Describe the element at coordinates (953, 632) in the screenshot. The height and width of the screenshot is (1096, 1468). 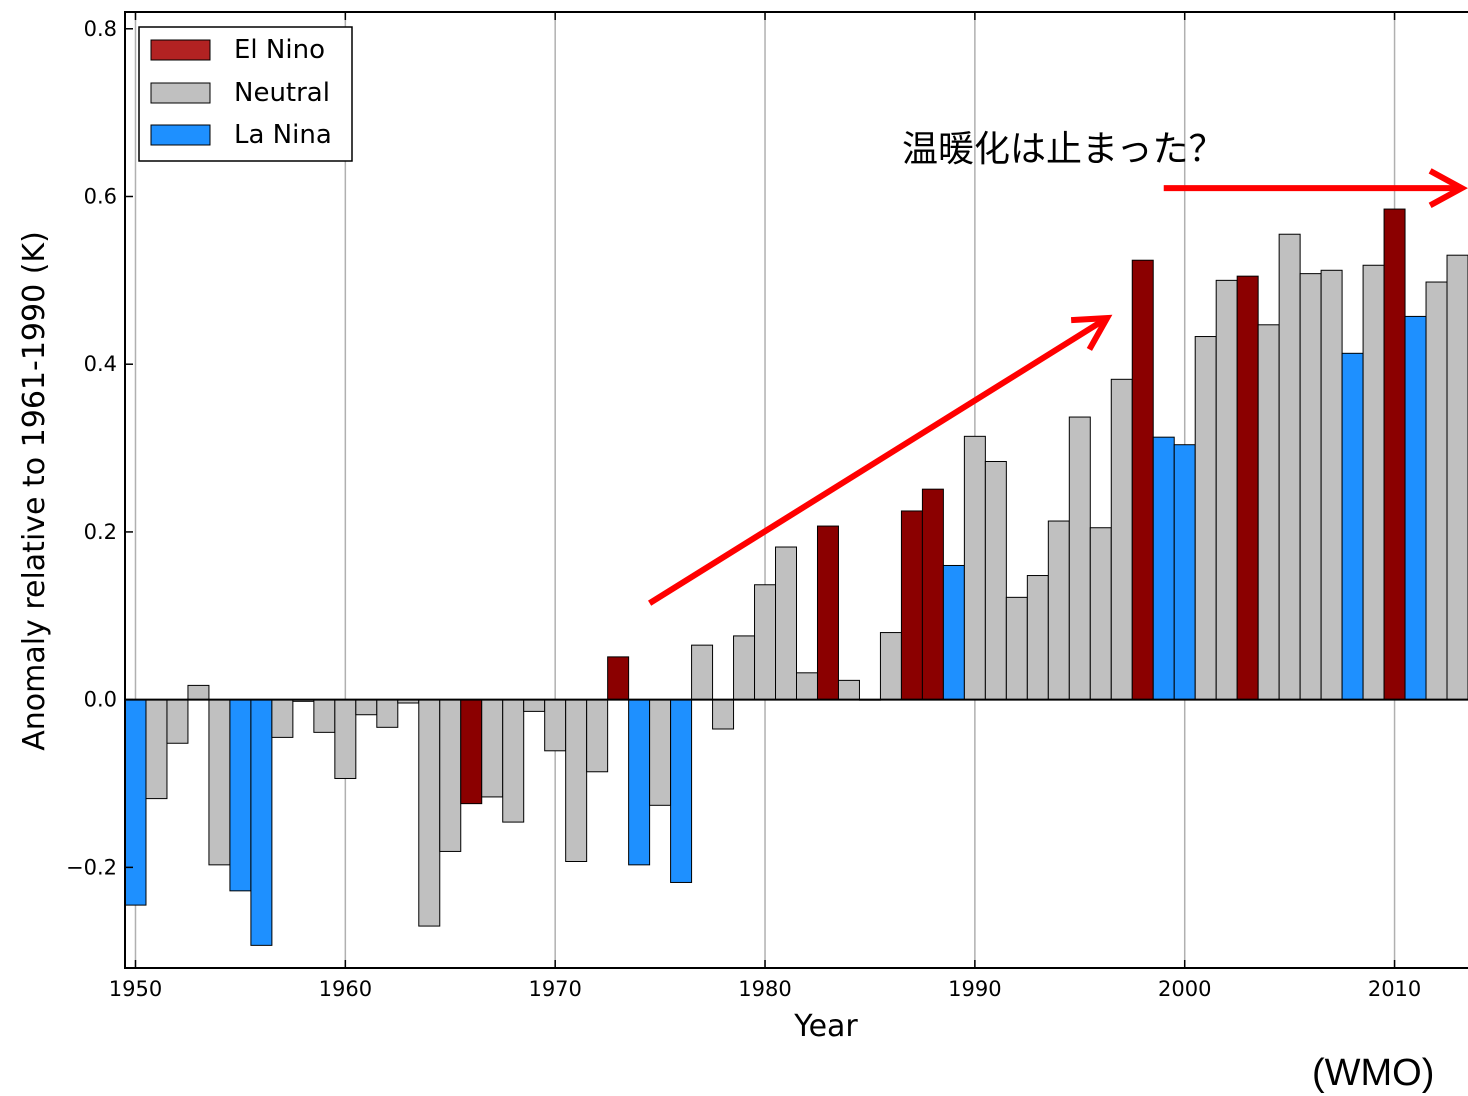
I see `bar-1989-la-nina` at that location.